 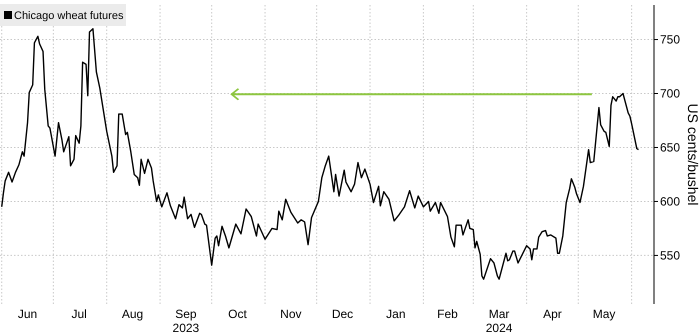 I want to click on y-tick-label: 600, so click(x=670, y=201).